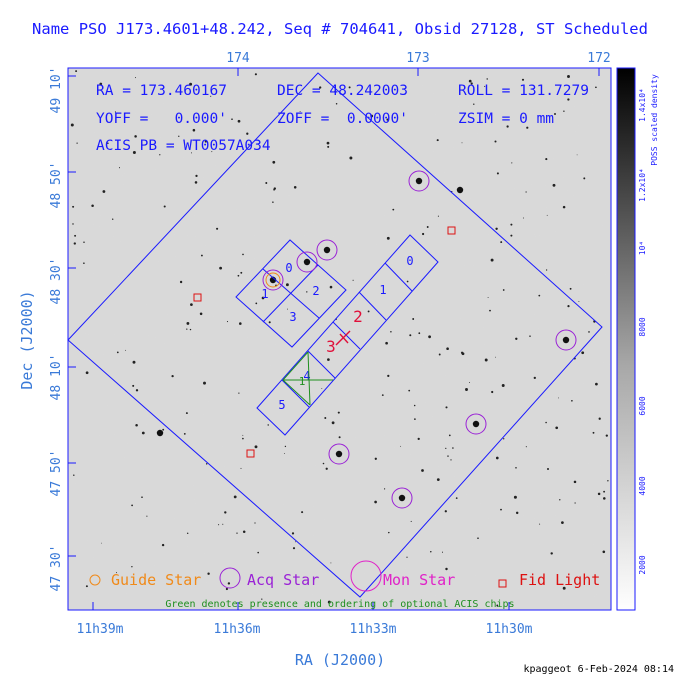  What do you see at coordinates (340, 660) in the screenshot?
I see `x-axis-label: RA (J2000)` at bounding box center [340, 660].